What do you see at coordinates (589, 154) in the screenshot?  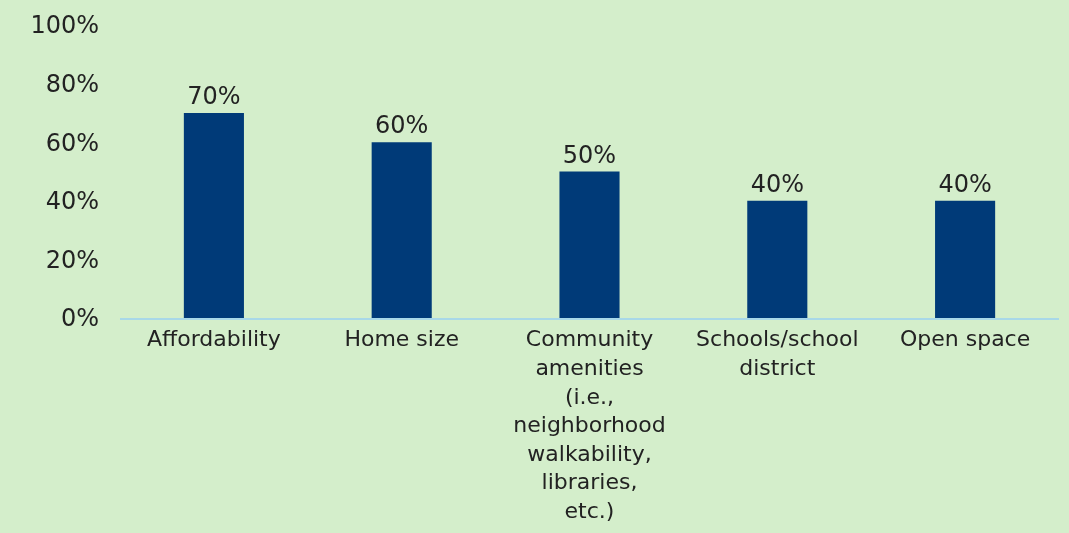 I see `data-label: 50%` at bounding box center [589, 154].